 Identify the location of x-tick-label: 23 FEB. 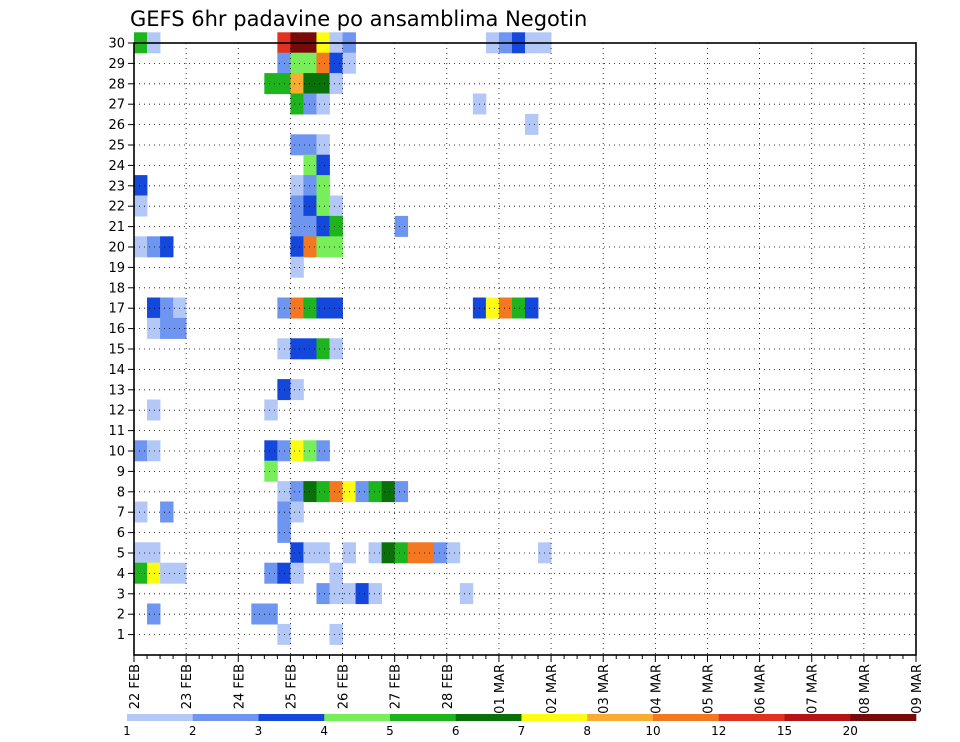
(187, 686).